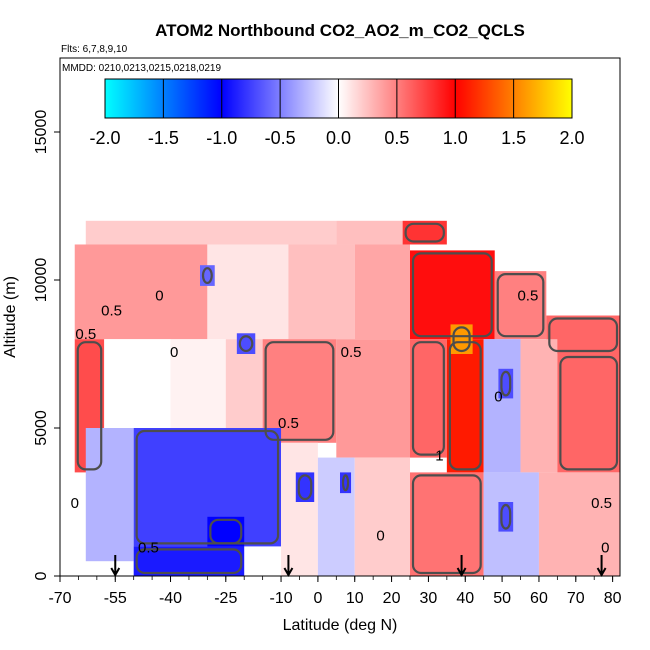 Image resolution: width=650 pixels, height=650 pixels. I want to click on contour-label-4: 0.5, so click(351, 352).